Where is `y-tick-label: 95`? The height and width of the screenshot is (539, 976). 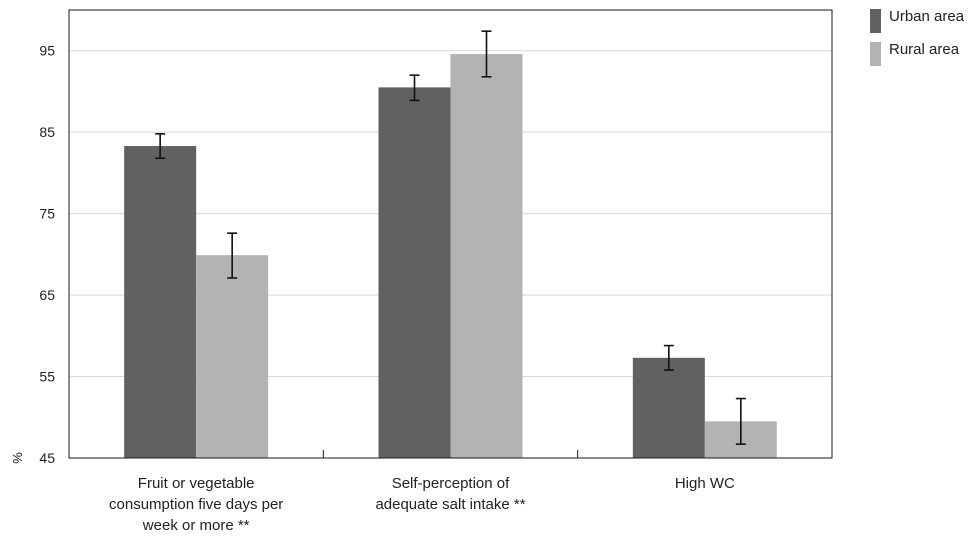
y-tick-label: 95 is located at coordinates (47, 51).